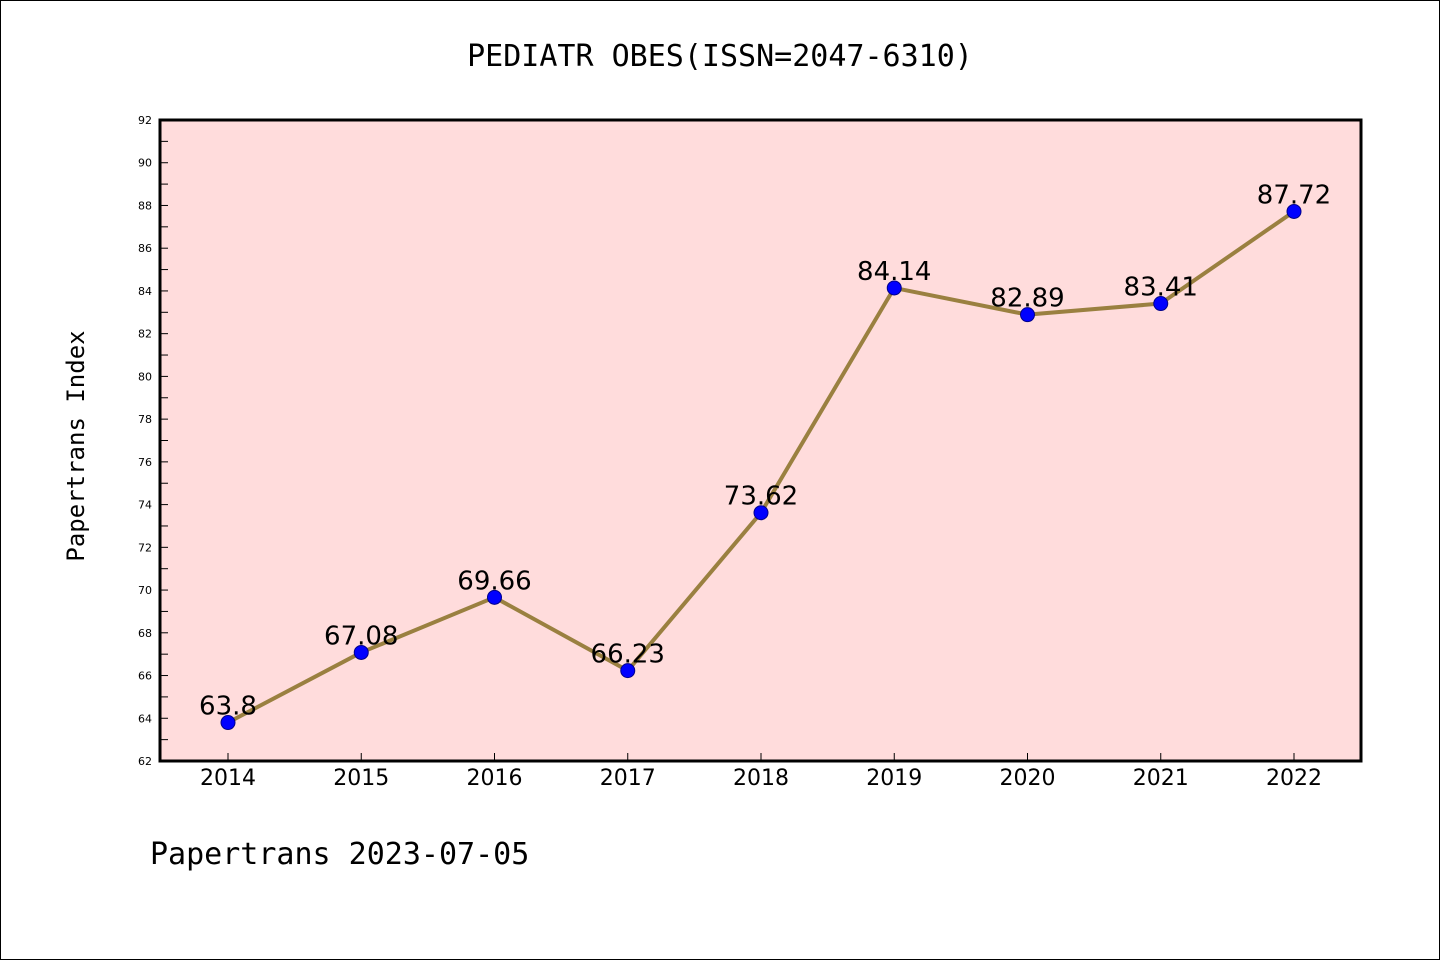  I want to click on y-tick-label: 62, so click(145, 761).